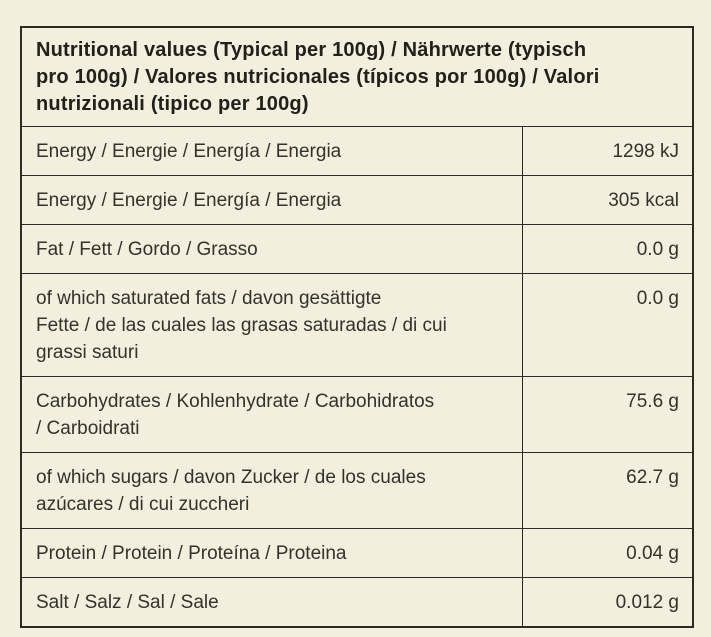  What do you see at coordinates (607, 151) in the screenshot?
I see `nutrient-value: 1298 kJ` at bounding box center [607, 151].